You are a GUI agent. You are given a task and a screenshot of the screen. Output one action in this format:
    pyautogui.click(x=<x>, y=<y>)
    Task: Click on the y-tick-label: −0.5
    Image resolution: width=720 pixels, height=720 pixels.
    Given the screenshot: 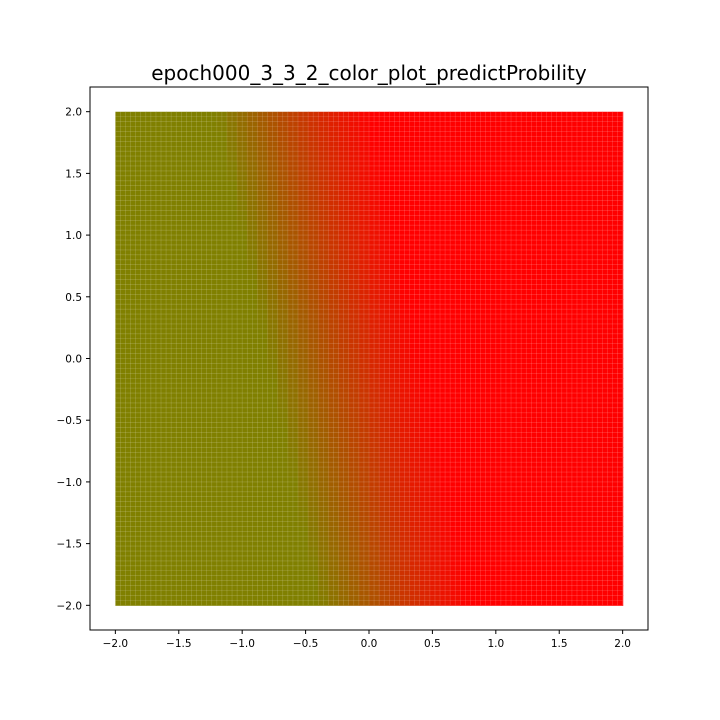 What is the action you would take?
    pyautogui.click(x=70, y=421)
    